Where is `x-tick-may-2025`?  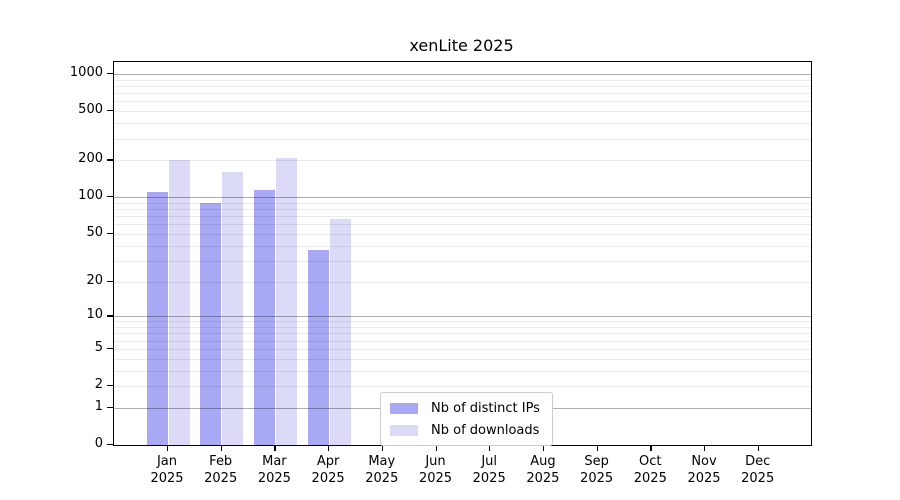 x-tick-may-2025 is located at coordinates (382, 448).